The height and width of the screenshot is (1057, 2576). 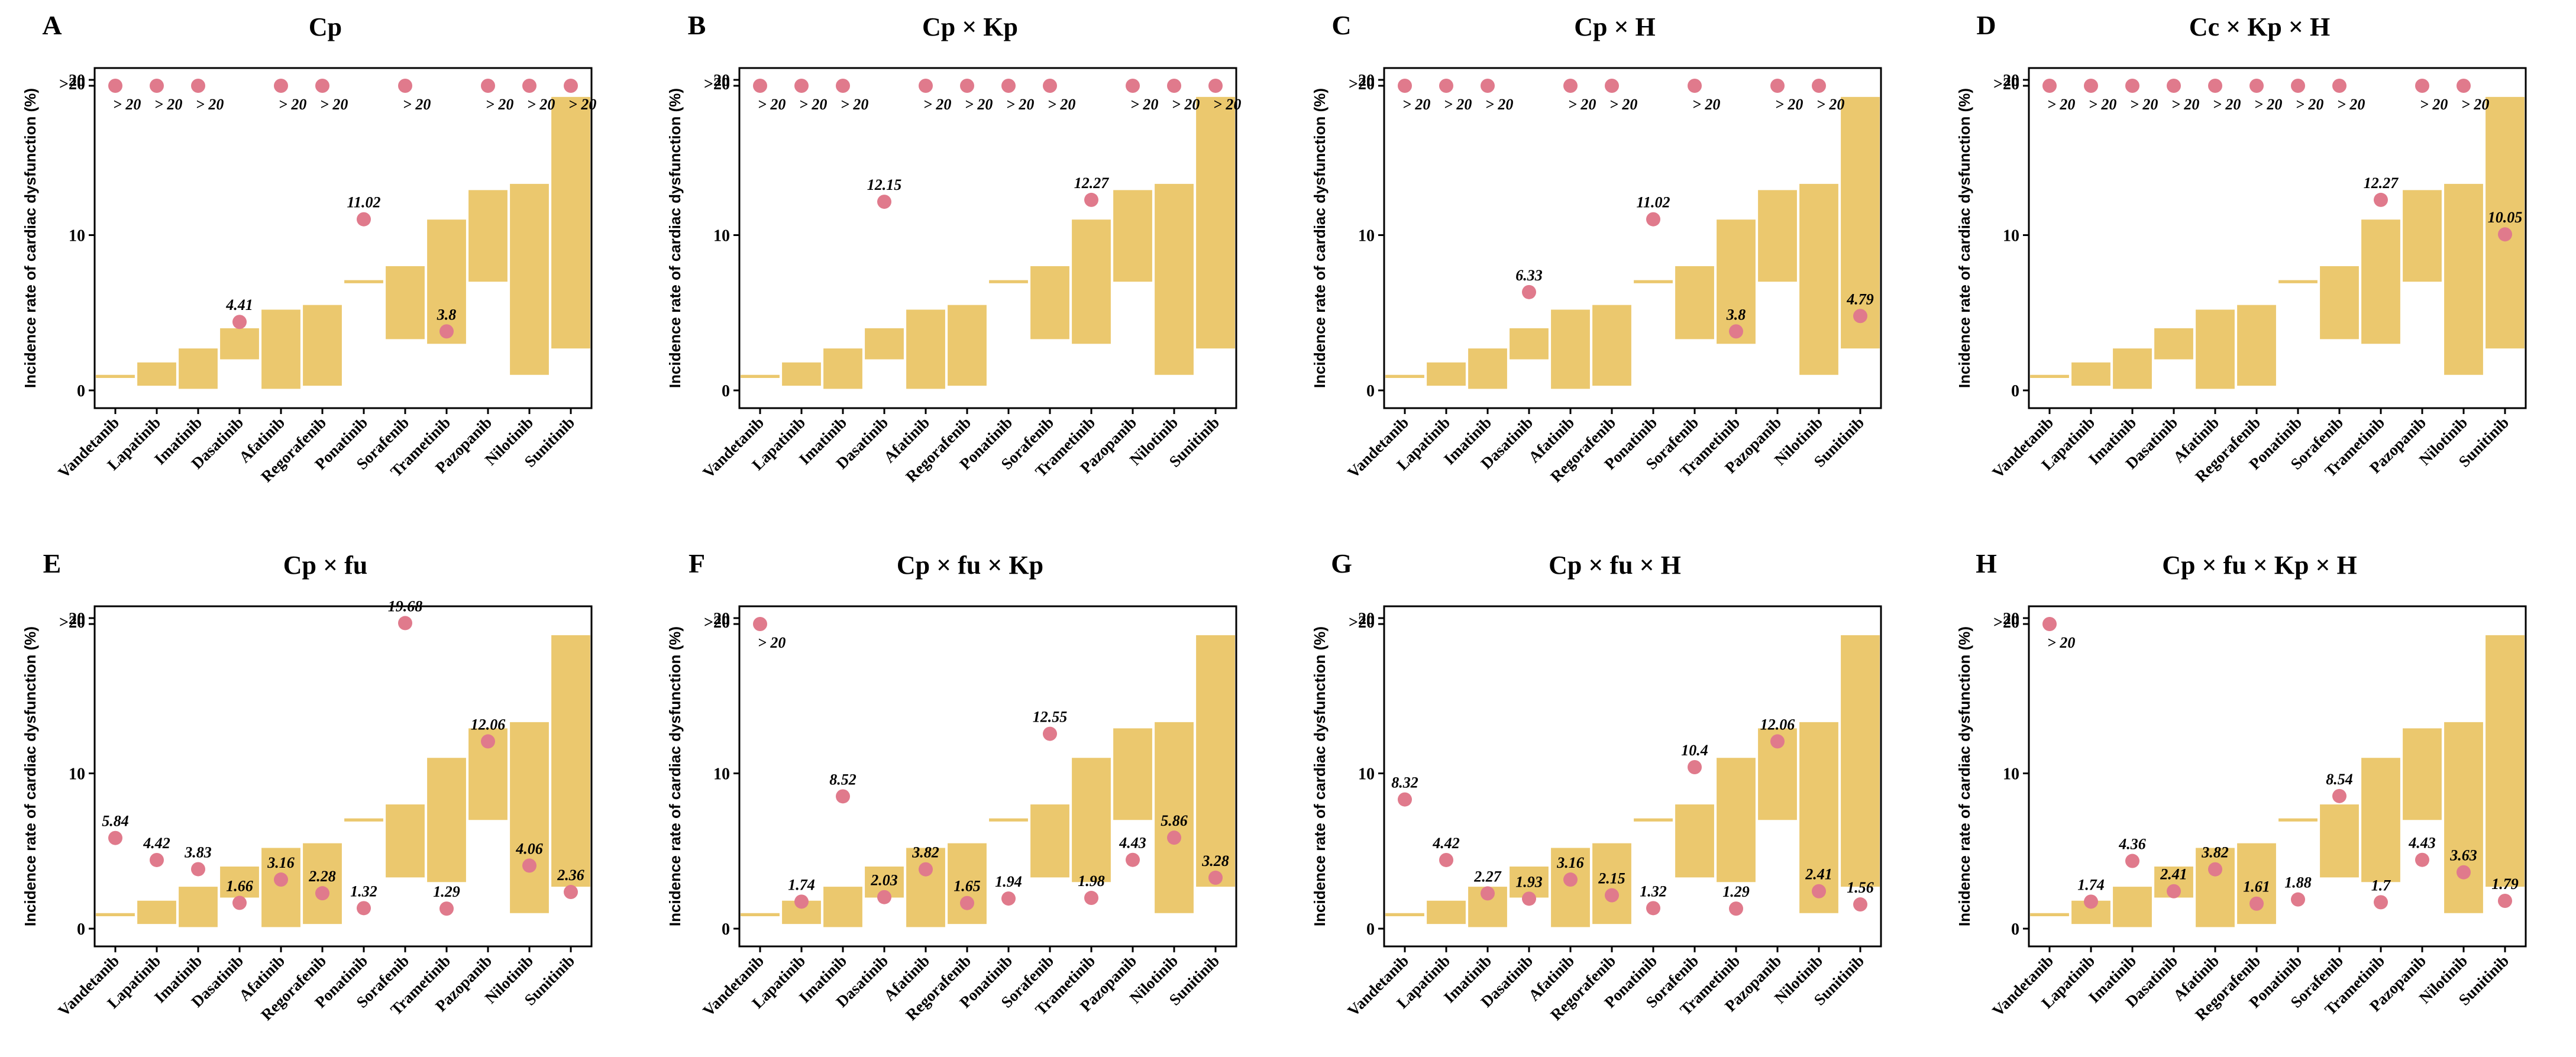 What do you see at coordinates (697, 563) in the screenshot?
I see `panel-letter: F` at bounding box center [697, 563].